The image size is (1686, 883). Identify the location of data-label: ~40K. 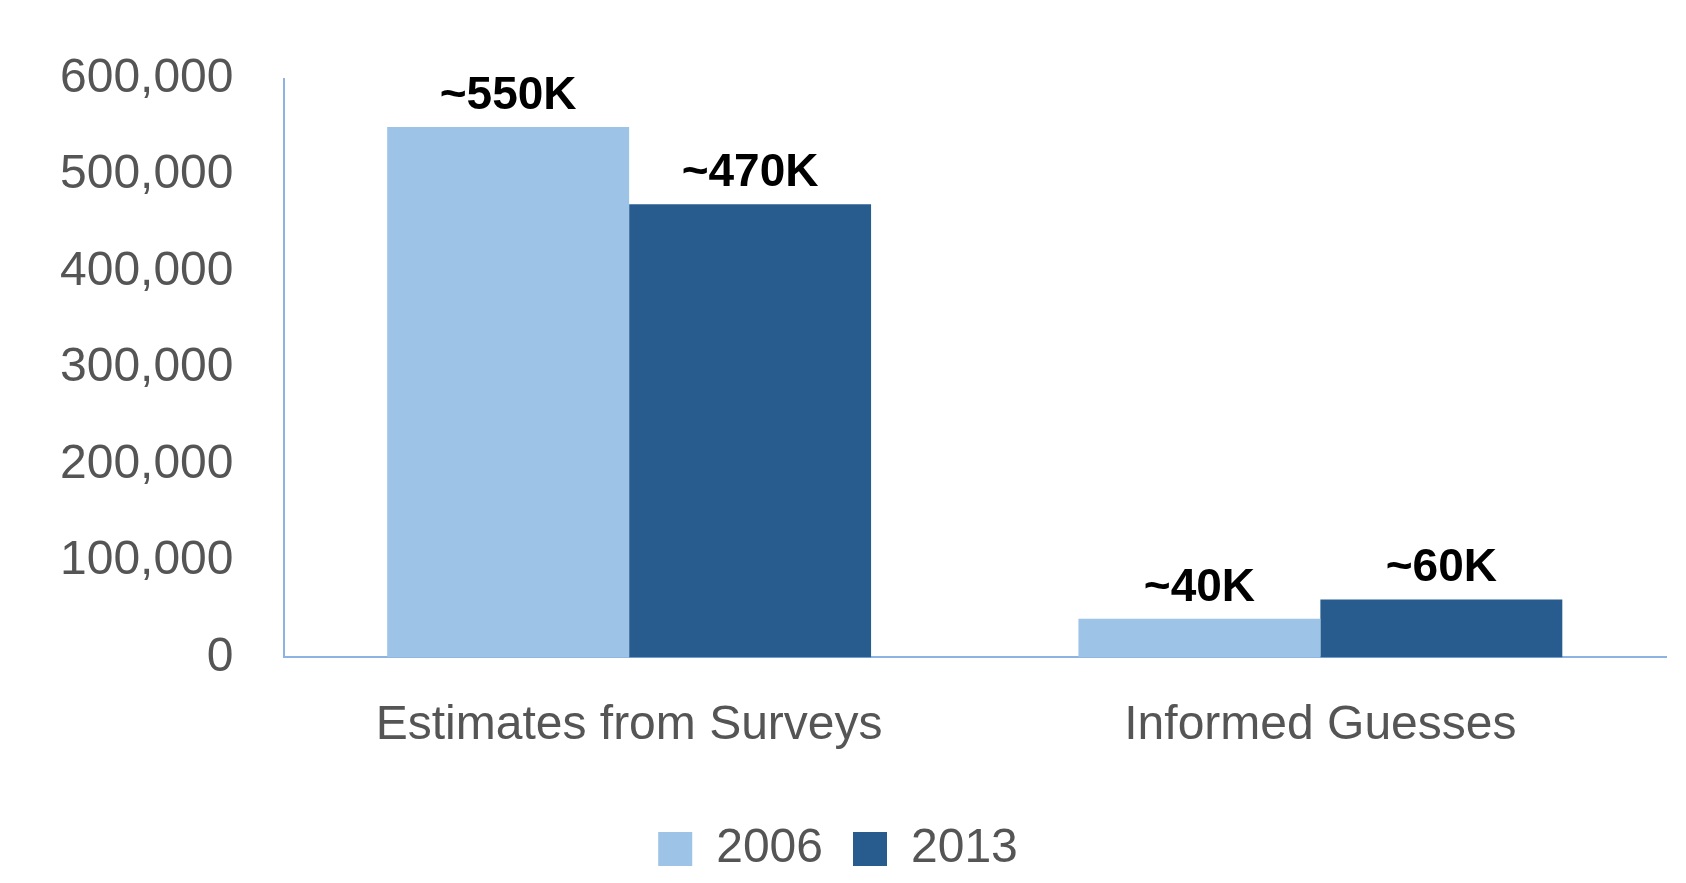
(1199, 584).